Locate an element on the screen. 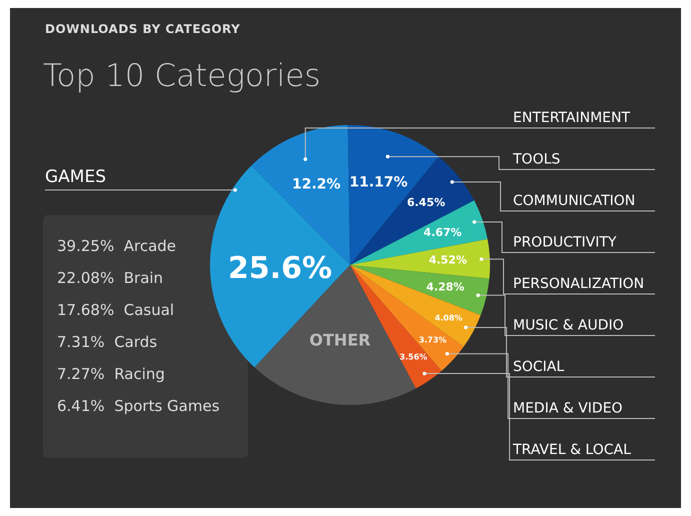  data-label: 11.17% is located at coordinates (378, 182).